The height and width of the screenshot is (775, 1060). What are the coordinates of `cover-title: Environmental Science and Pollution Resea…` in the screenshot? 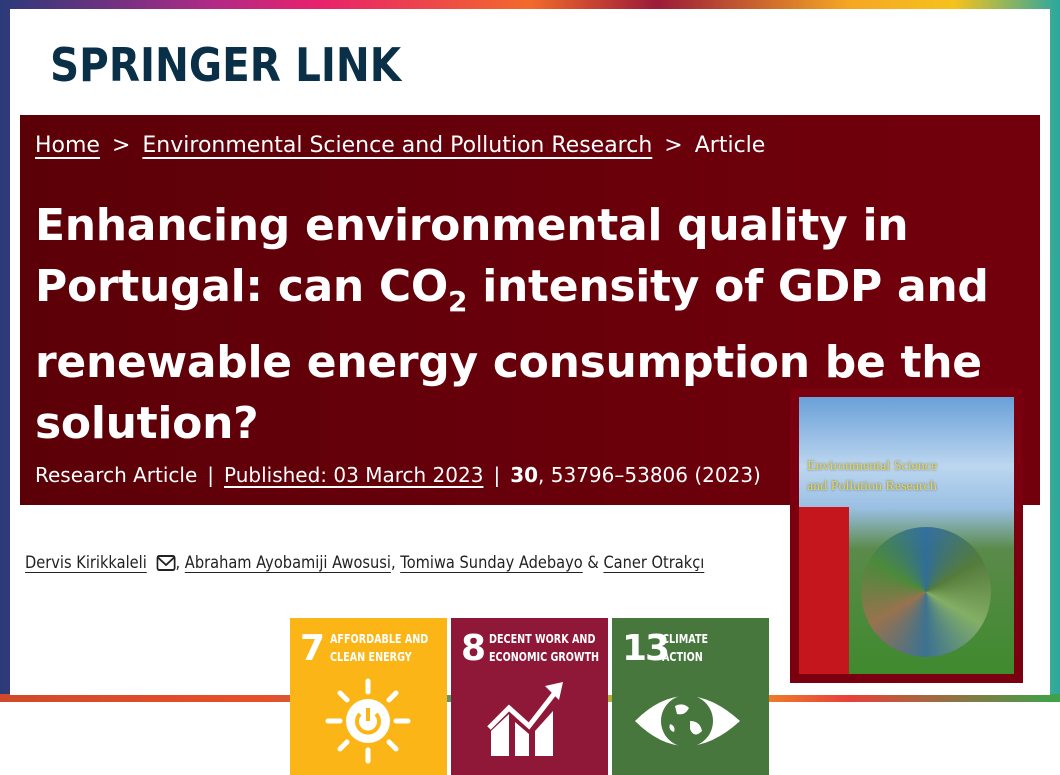 It's located at (872, 476).